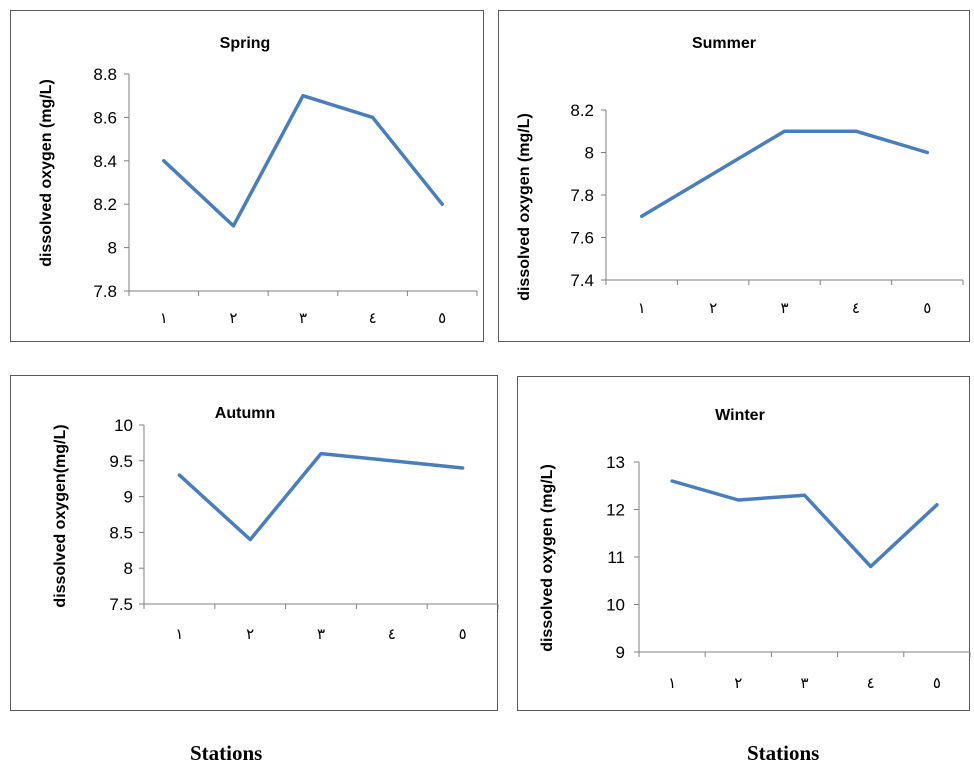 Image resolution: width=974 pixels, height=769 pixels. I want to click on y-tick-label: 8.6, so click(105, 117).